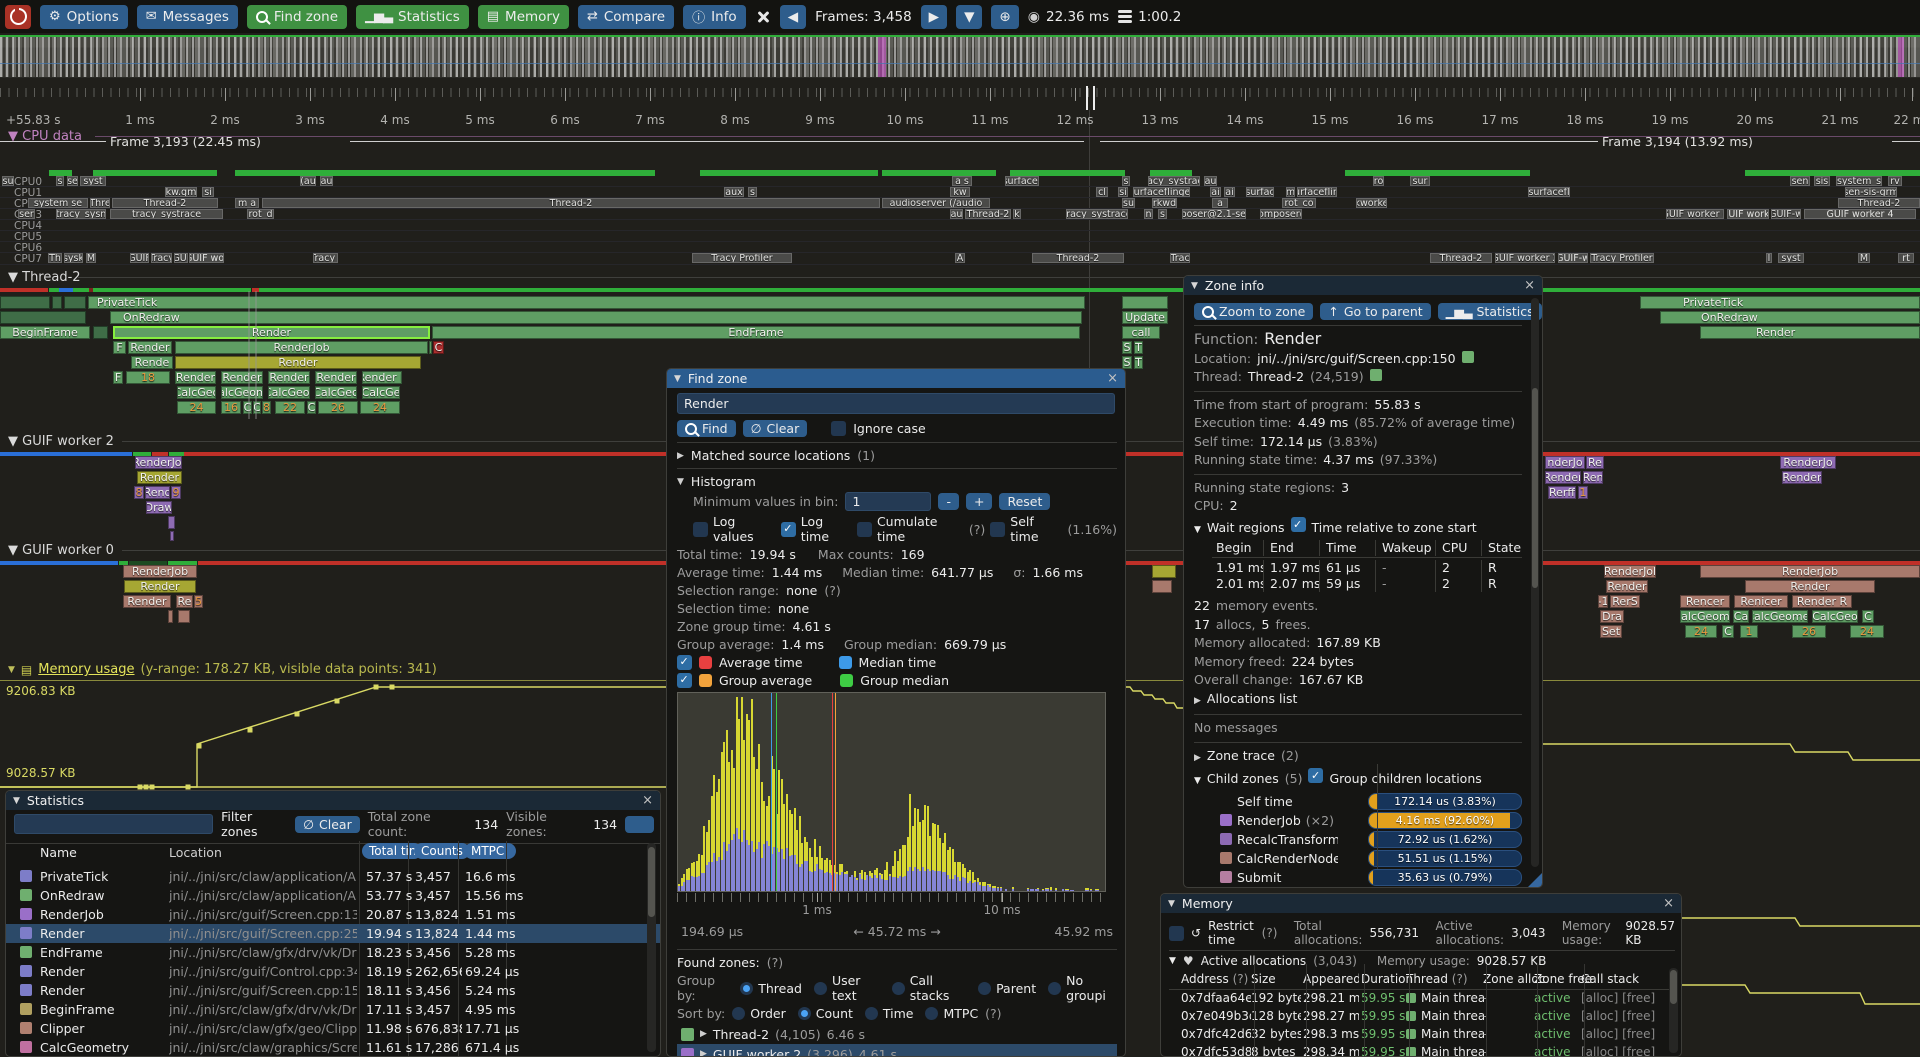 The width and height of the screenshot is (1920, 1057). What do you see at coordinates (1860, 214) in the screenshot?
I see `zone-chip: GUIF worker 4` at bounding box center [1860, 214].